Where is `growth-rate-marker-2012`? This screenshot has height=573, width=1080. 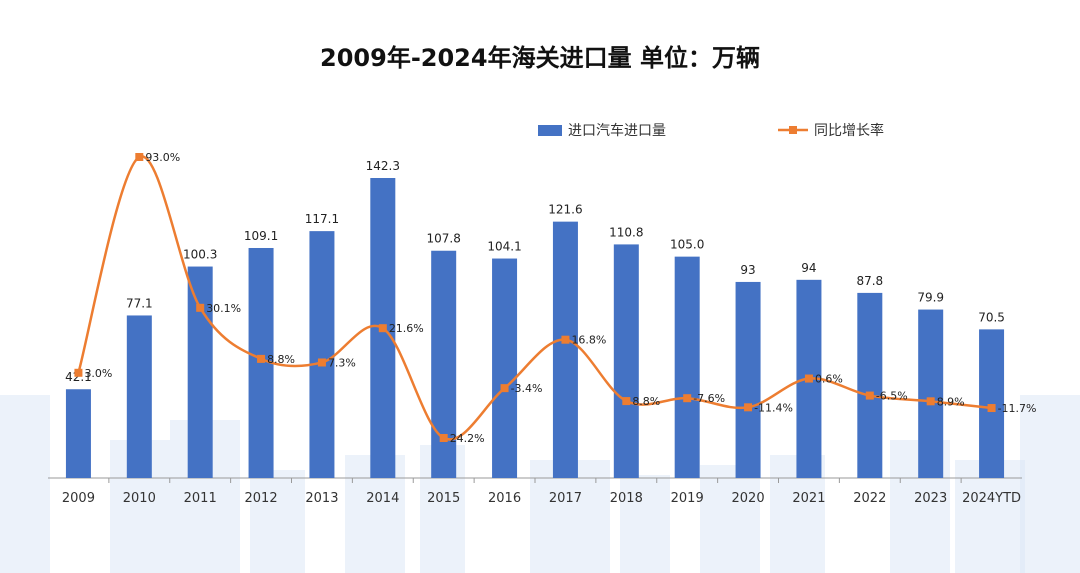 growth-rate-marker-2012 is located at coordinates (261, 358).